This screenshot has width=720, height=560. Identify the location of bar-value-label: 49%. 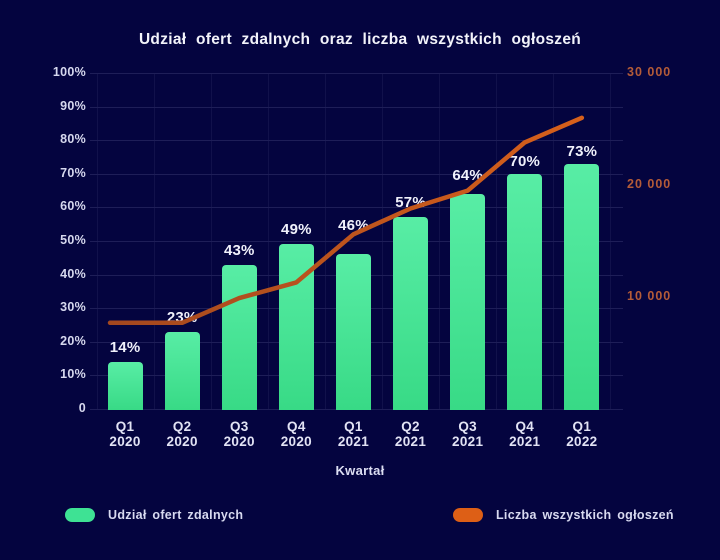
(296, 230).